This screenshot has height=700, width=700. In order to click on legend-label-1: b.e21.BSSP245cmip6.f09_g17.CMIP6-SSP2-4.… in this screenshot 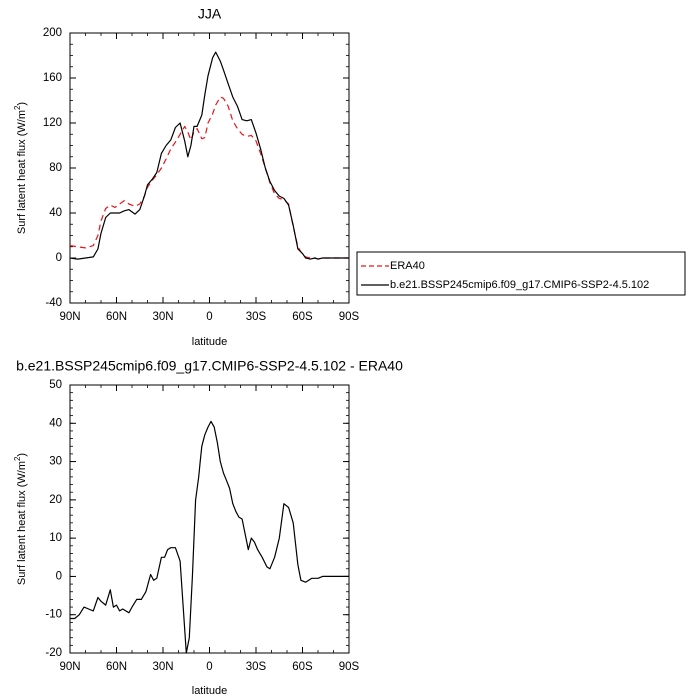, I will do `click(519, 285)`.